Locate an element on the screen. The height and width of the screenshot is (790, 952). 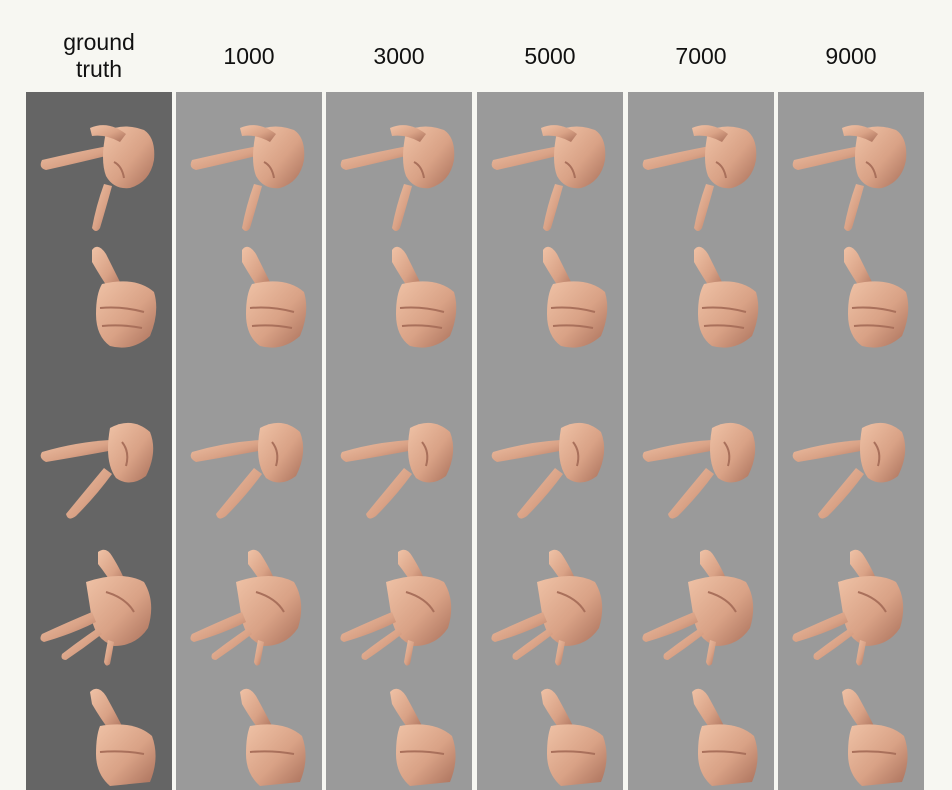
ground-truth-column is located at coordinates (99, 441).